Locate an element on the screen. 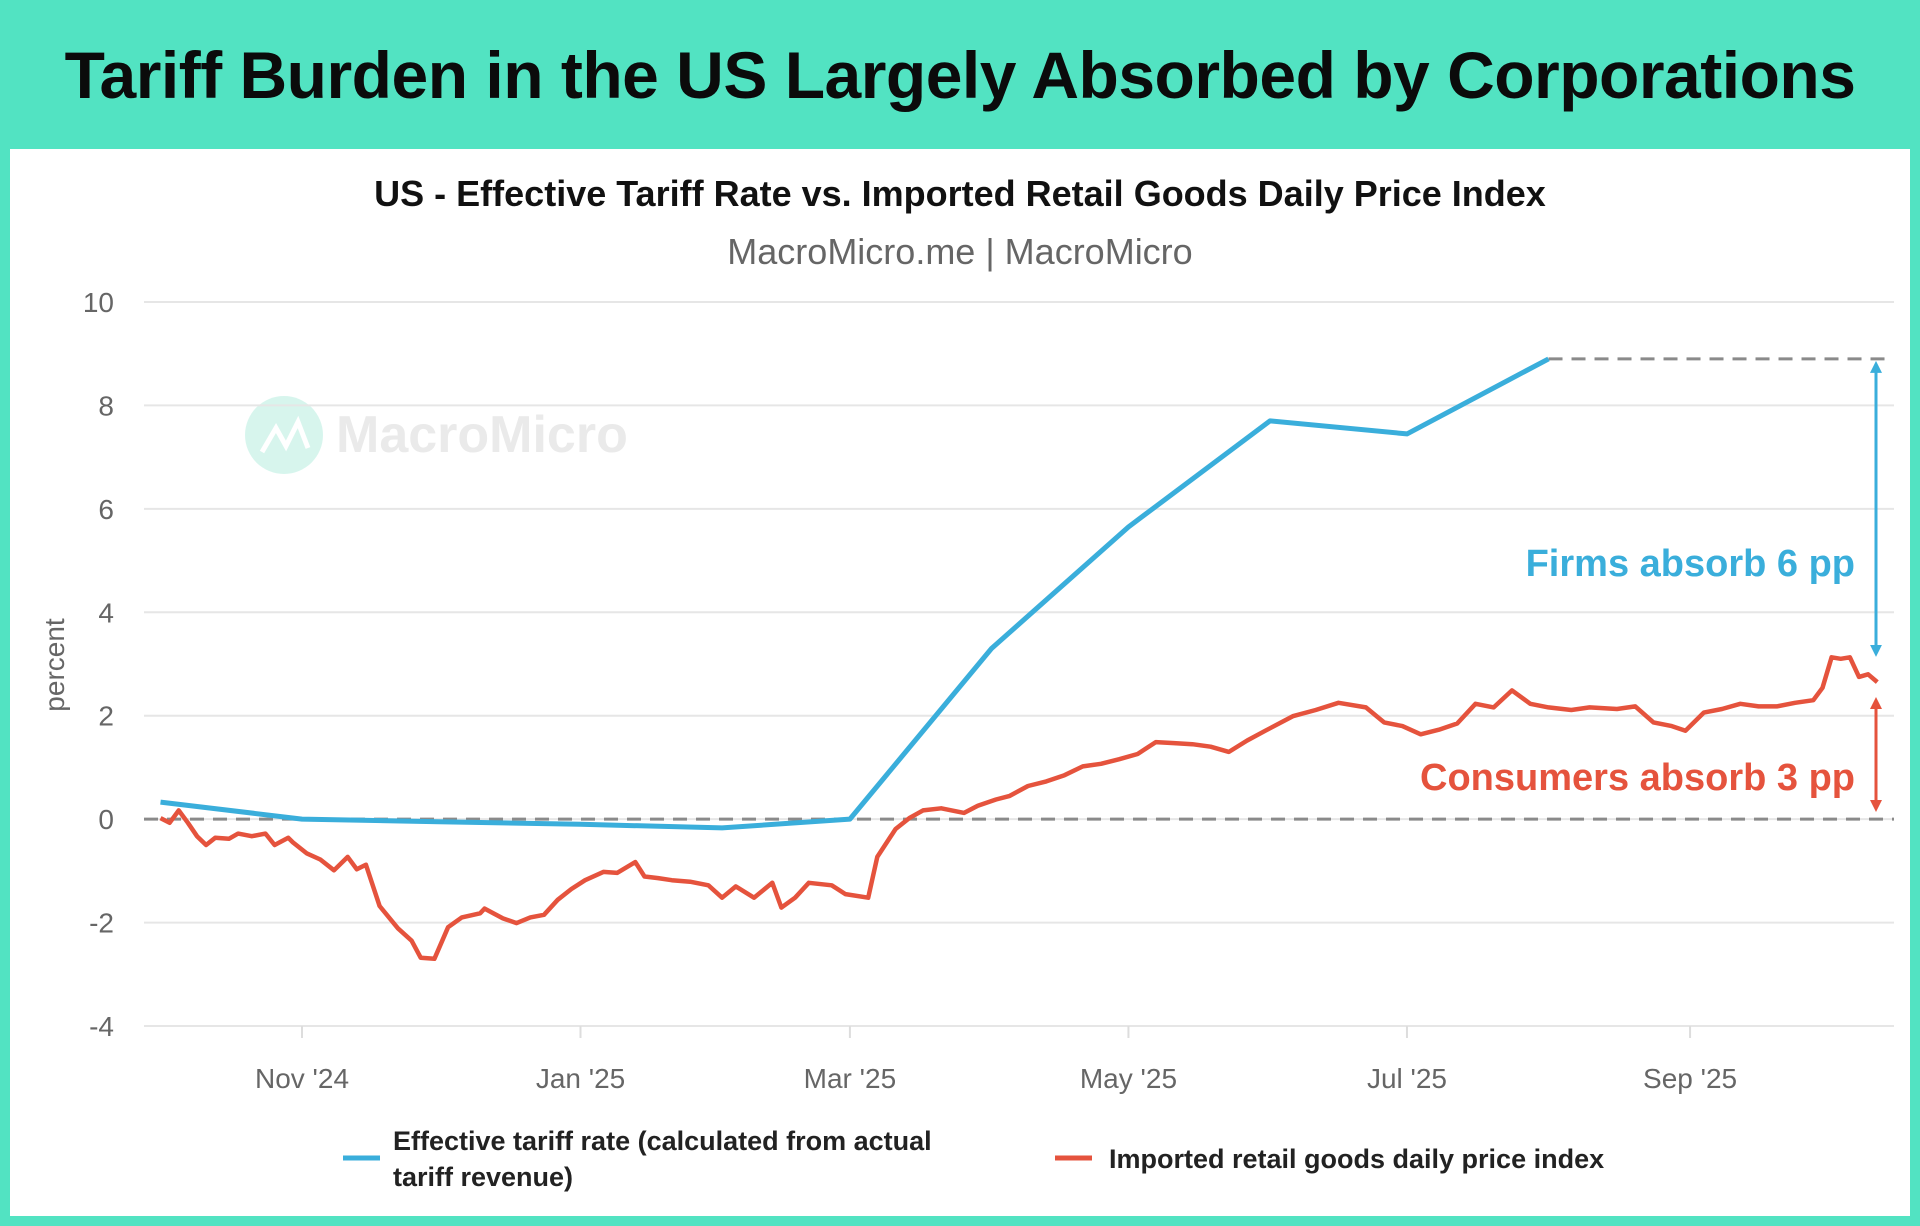 This screenshot has width=1920, height=1226. x-tick-label: Sep '25 is located at coordinates (1690, 1078).